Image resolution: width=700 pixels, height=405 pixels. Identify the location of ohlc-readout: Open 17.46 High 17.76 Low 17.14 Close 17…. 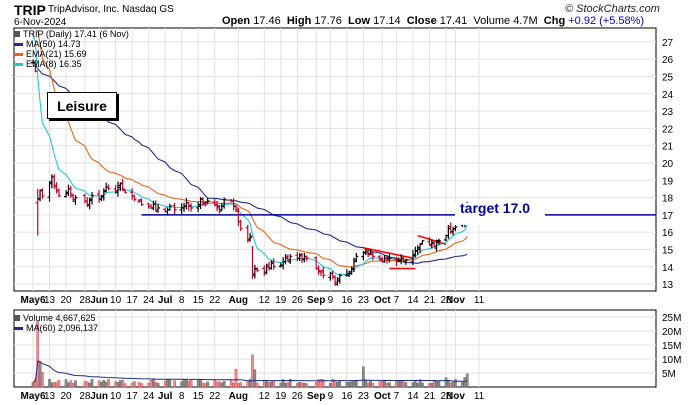
(433, 21).